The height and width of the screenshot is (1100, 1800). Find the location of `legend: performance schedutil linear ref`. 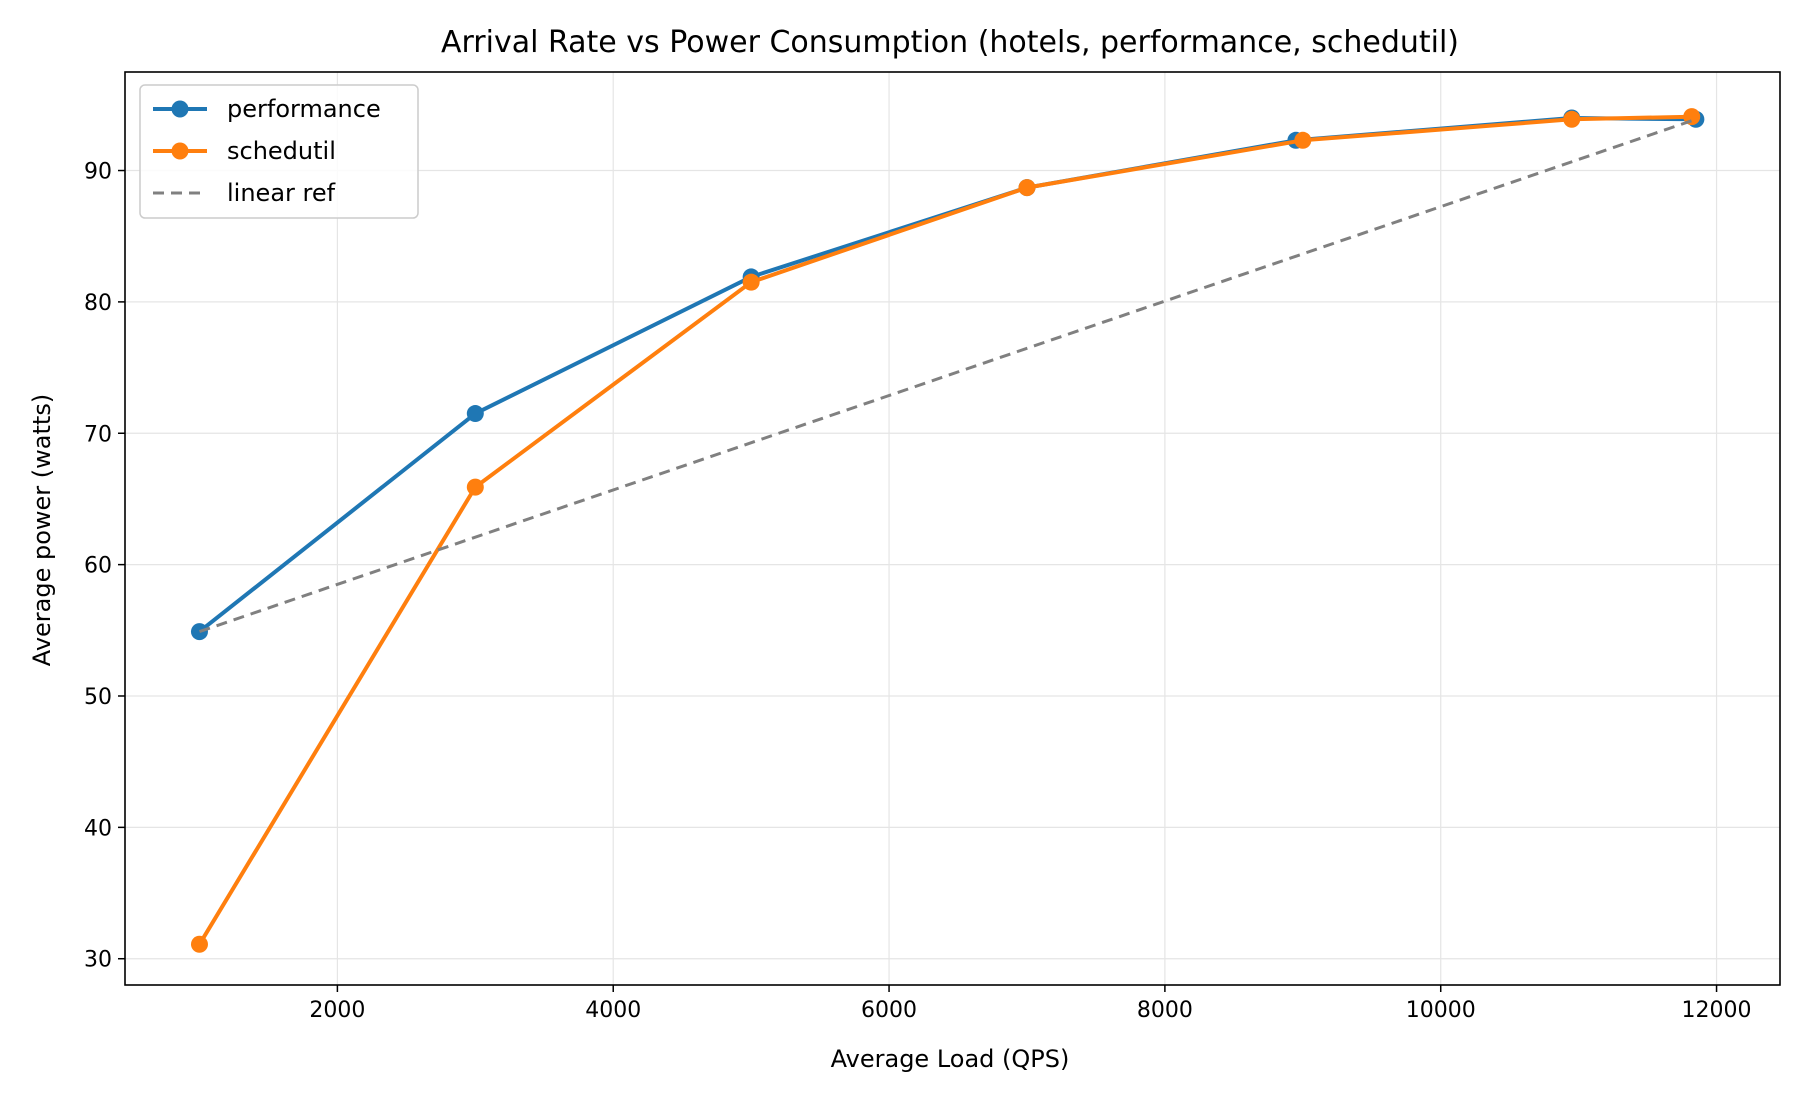

legend: performance schedutil linear ref is located at coordinates (279, 151).